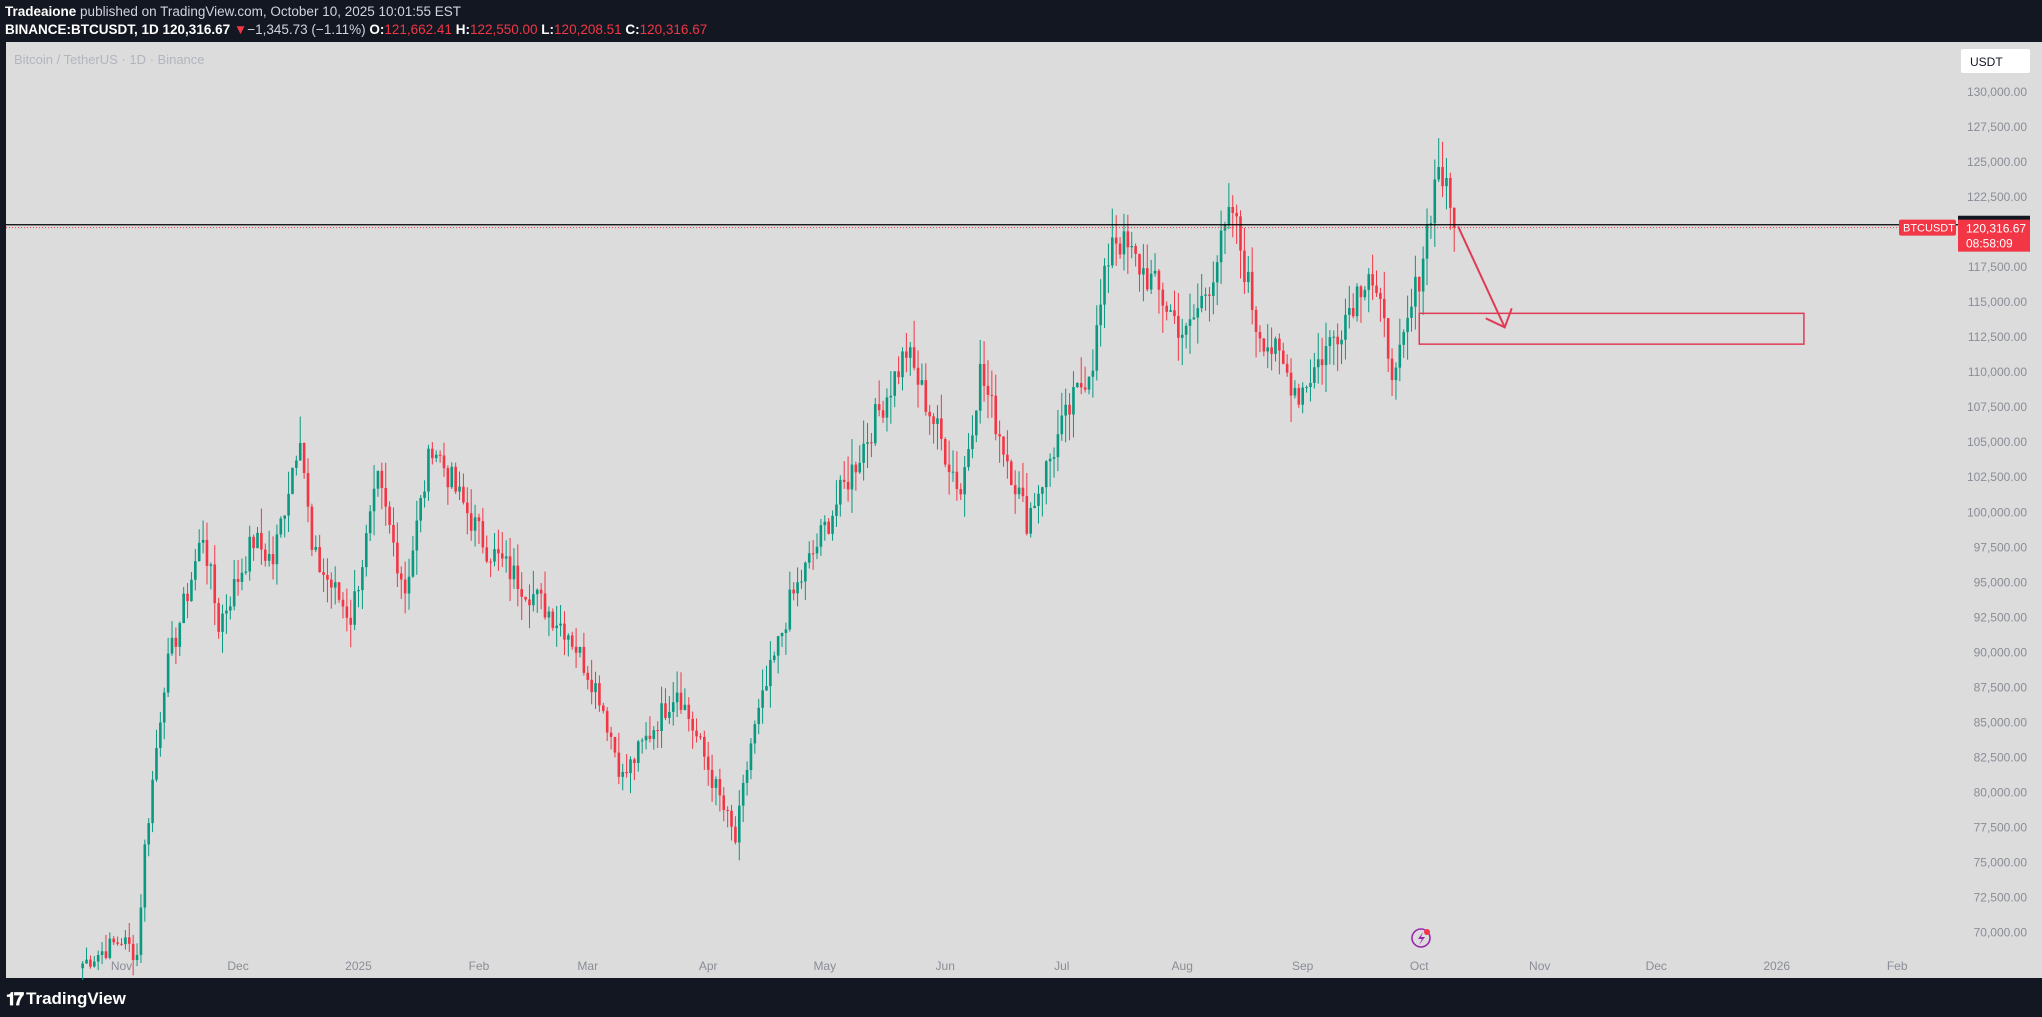 Image resolution: width=2042 pixels, height=1017 pixels. What do you see at coordinates (1611, 328) in the screenshot?
I see `target-zone` at bounding box center [1611, 328].